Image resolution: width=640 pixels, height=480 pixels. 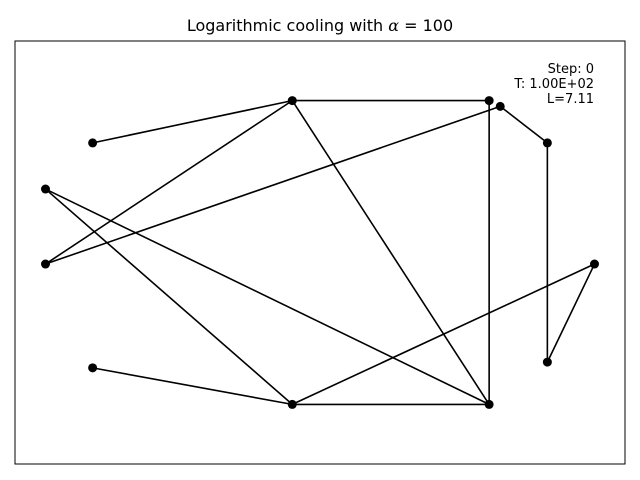 What do you see at coordinates (553, 84) in the screenshot?
I see `temperature-label: T: 1.00E+02` at bounding box center [553, 84].